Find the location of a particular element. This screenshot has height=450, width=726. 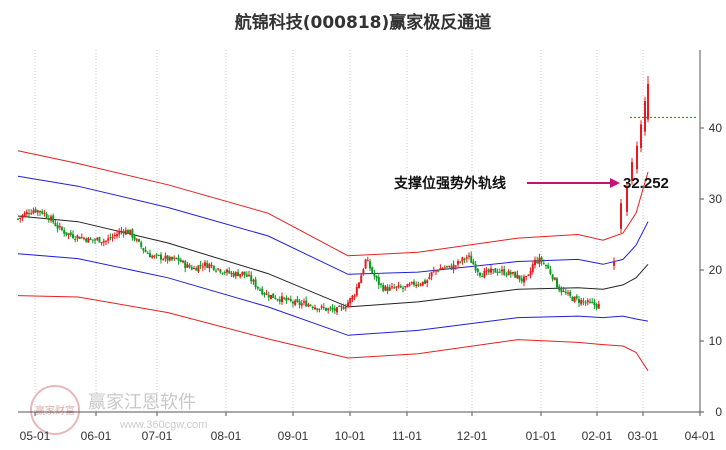

y-tick-label: 20 is located at coordinates (716, 270).